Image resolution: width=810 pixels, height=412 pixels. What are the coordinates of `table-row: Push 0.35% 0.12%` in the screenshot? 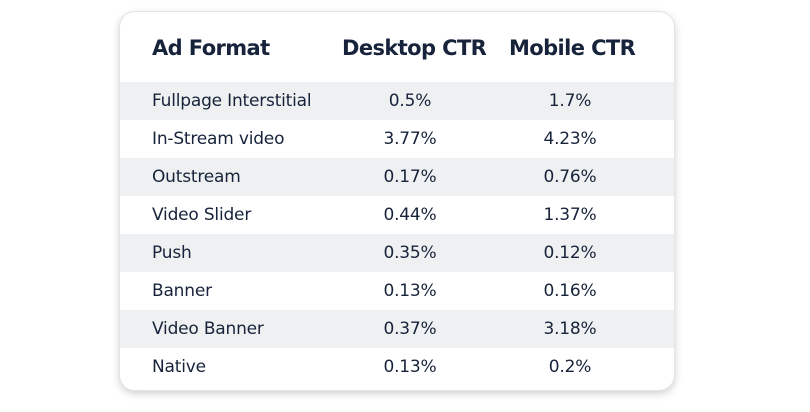 It's located at (397, 253).